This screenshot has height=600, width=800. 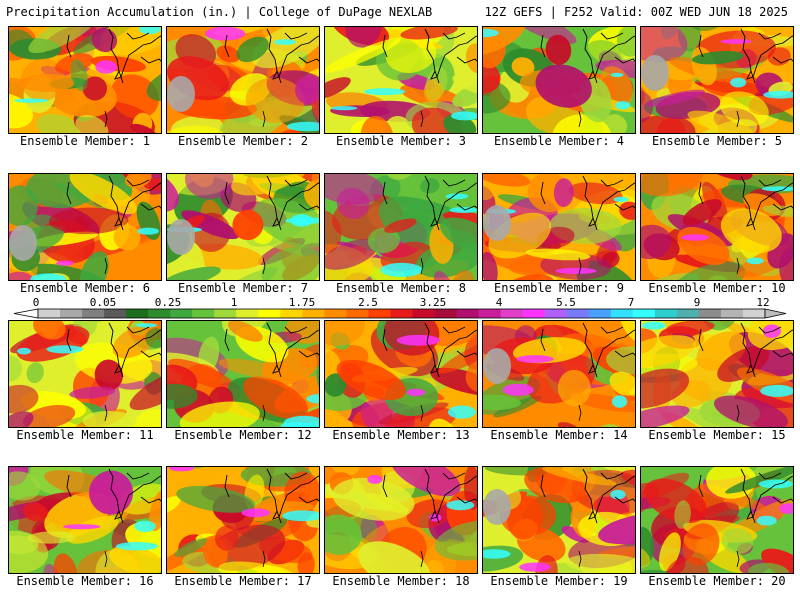 I want to click on ensemble-member-label: Ensemble Member: 14, so click(x=559, y=435).